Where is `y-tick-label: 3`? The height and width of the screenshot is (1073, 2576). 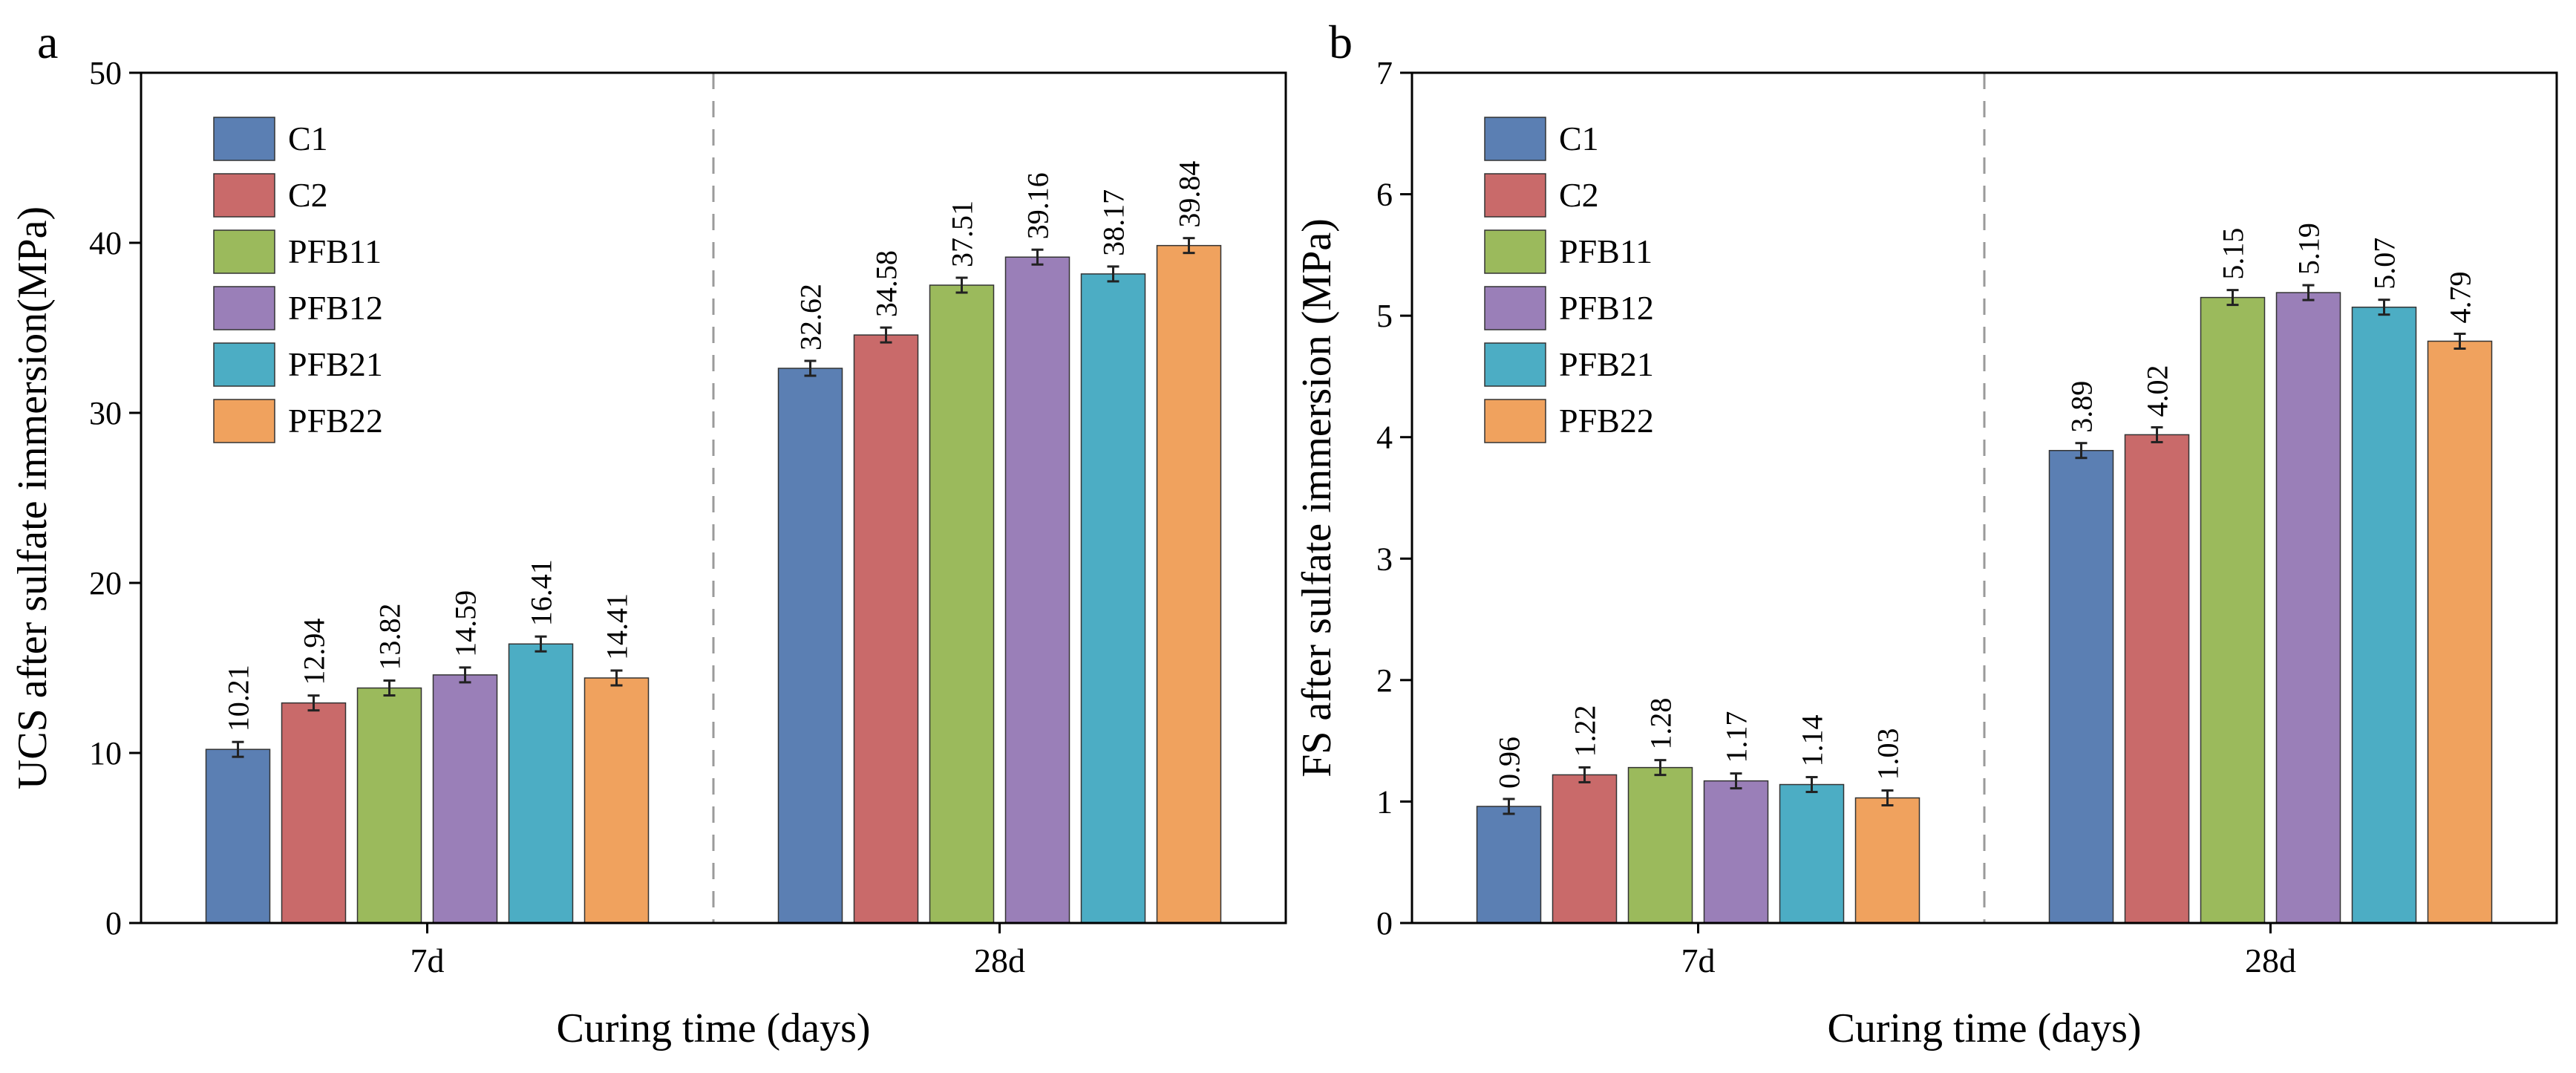 y-tick-label: 3 is located at coordinates (1384, 559).